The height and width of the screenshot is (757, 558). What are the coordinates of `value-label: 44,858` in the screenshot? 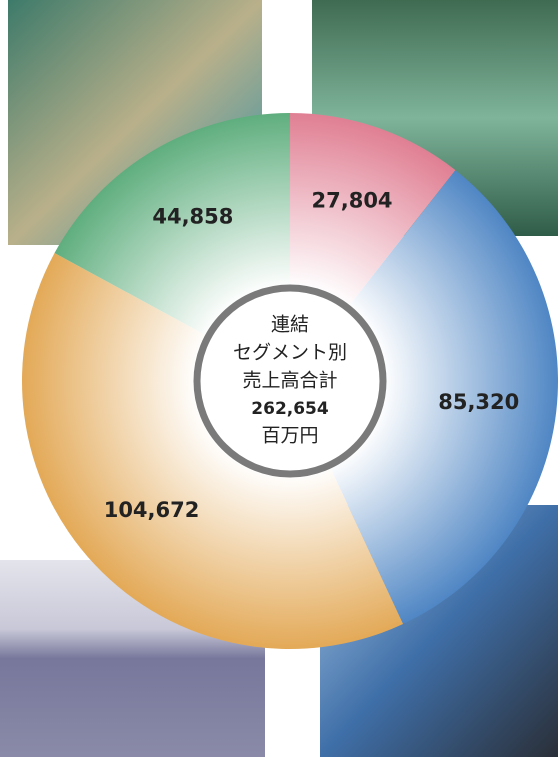 It's located at (192, 217).